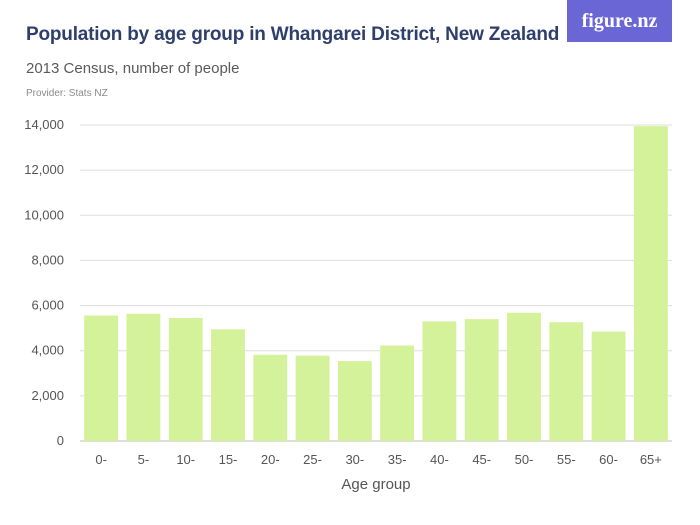 This screenshot has height=525, width=700. I want to click on x-tick-label: 35-, so click(397, 459).